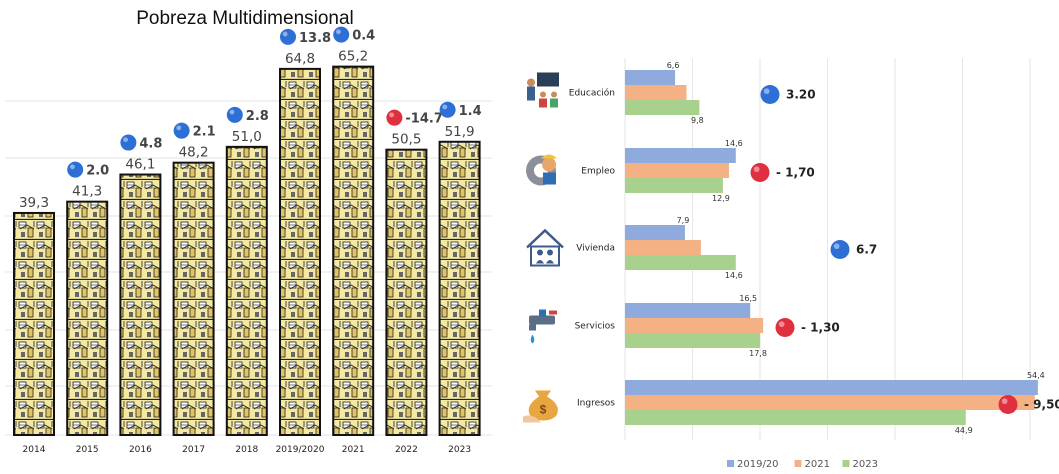  Describe the element at coordinates (87, 192) in the screenshot. I see `value-label: 41,3` at that location.